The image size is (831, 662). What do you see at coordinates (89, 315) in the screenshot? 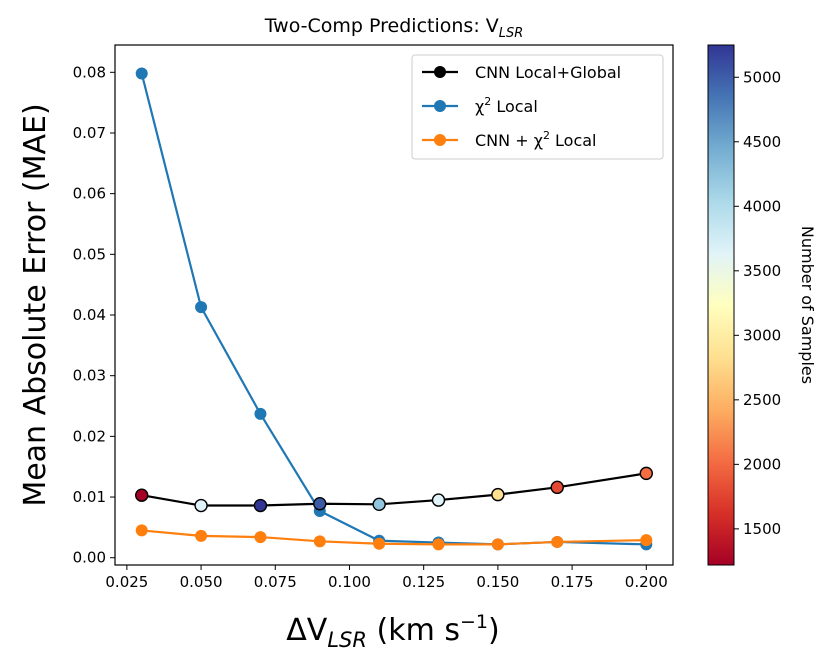
I see `y-tick-label: 0.04` at bounding box center [89, 315].